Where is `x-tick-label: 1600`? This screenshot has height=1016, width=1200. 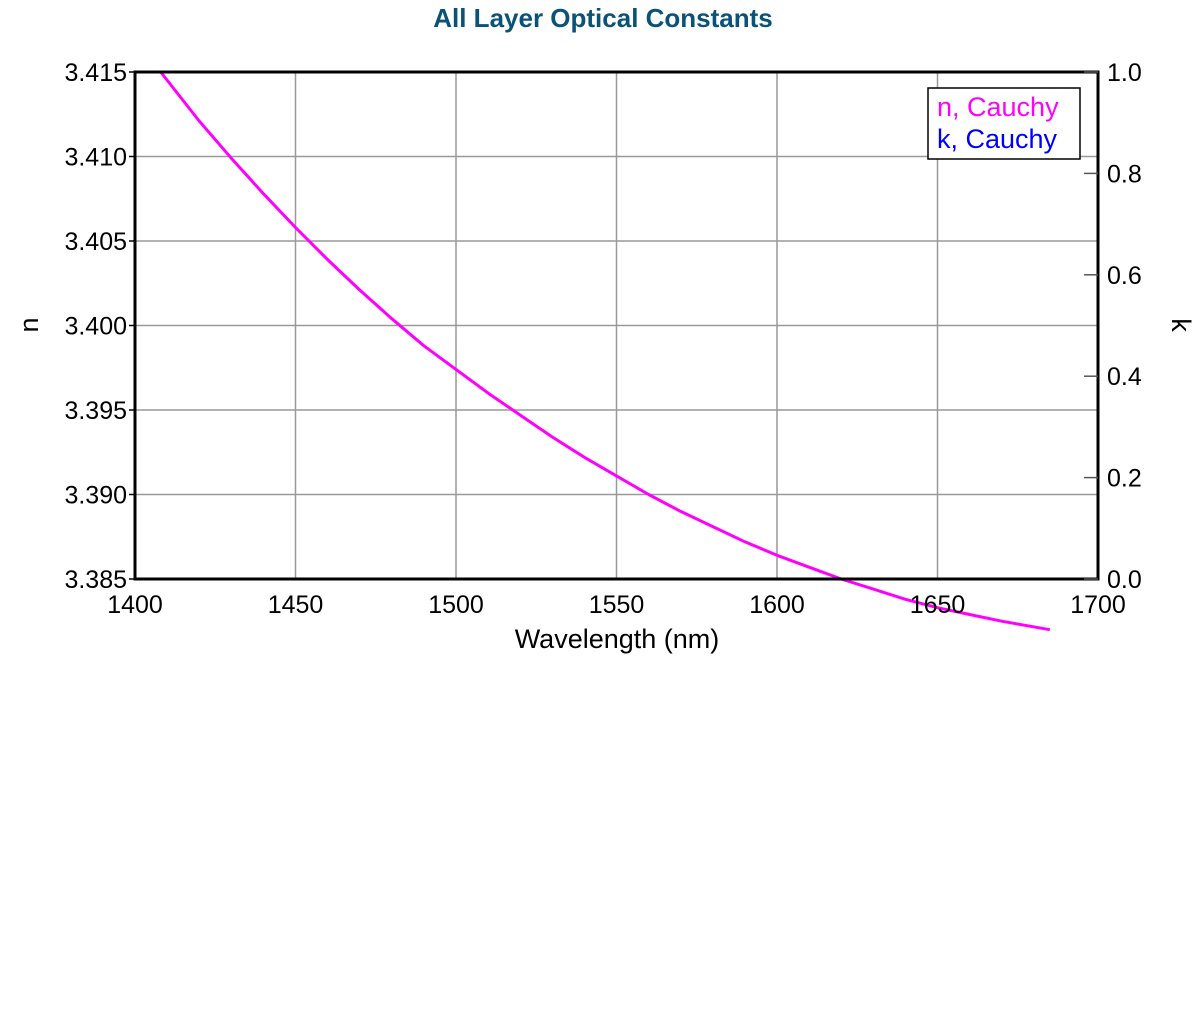
x-tick-label: 1600 is located at coordinates (777, 605).